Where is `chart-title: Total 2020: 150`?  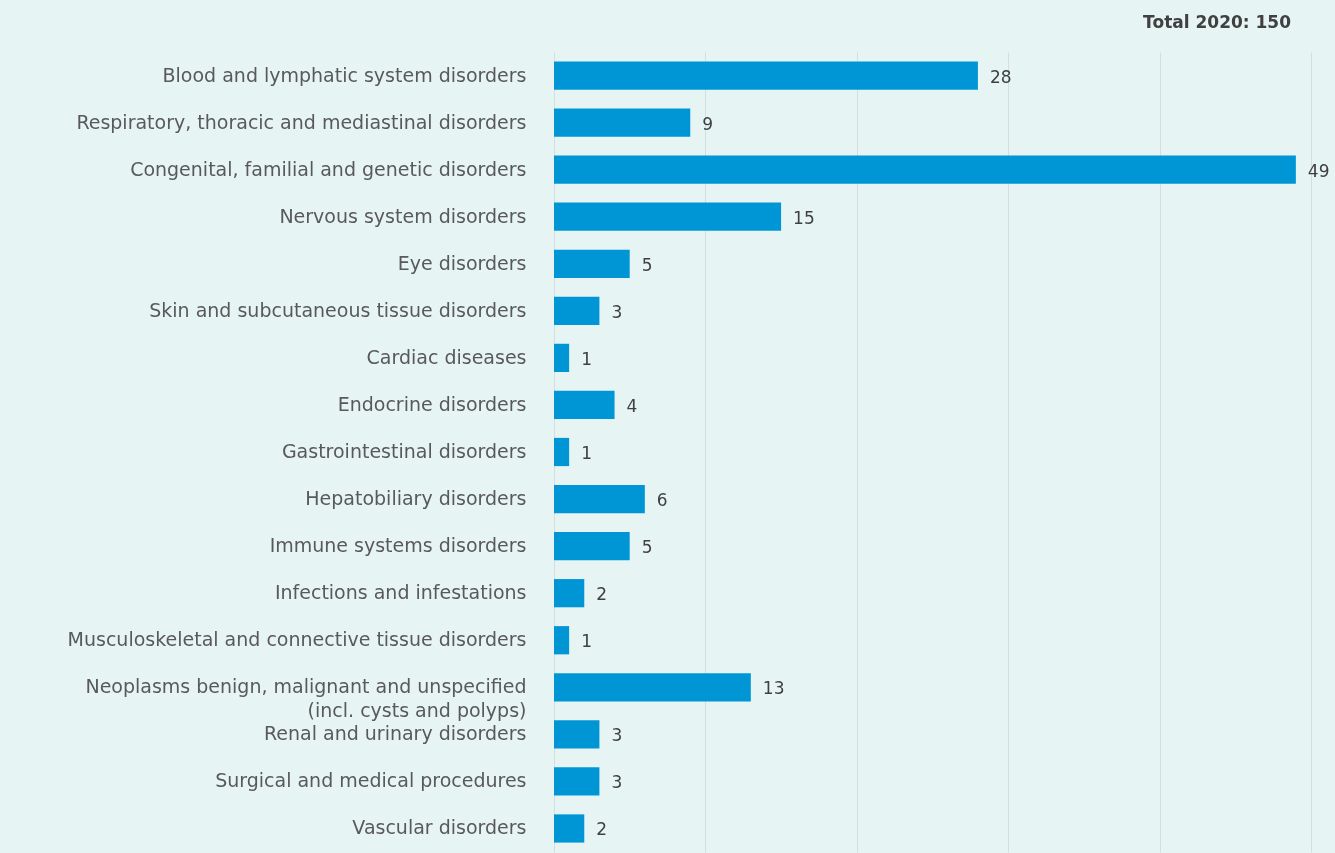
chart-title: Total 2020: 150 is located at coordinates (1217, 22).